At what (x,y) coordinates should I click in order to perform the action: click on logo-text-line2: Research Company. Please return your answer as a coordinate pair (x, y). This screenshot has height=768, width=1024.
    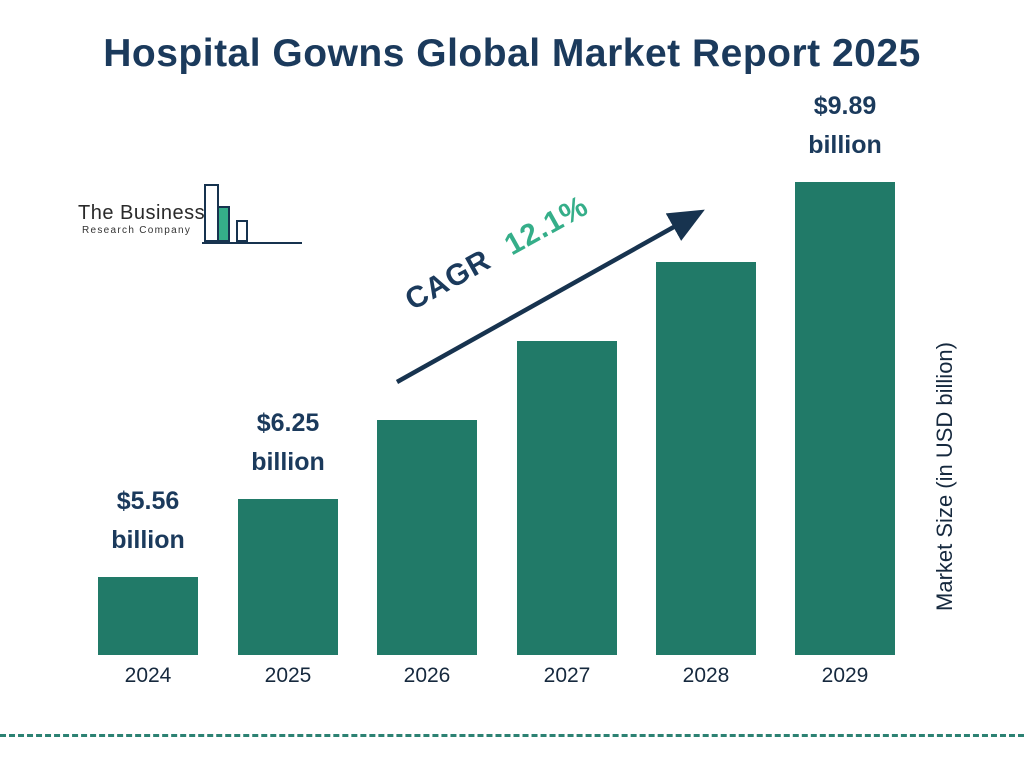
    Looking at the image, I should click on (137, 230).